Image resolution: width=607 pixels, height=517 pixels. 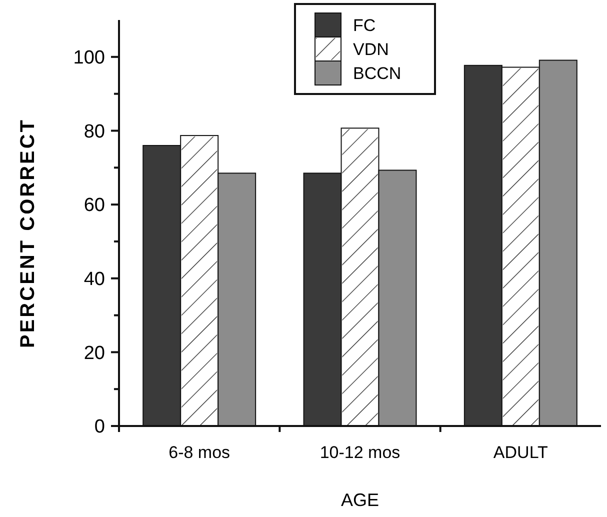 What do you see at coordinates (94, 205) in the screenshot?
I see `y-tick-label: 60` at bounding box center [94, 205].